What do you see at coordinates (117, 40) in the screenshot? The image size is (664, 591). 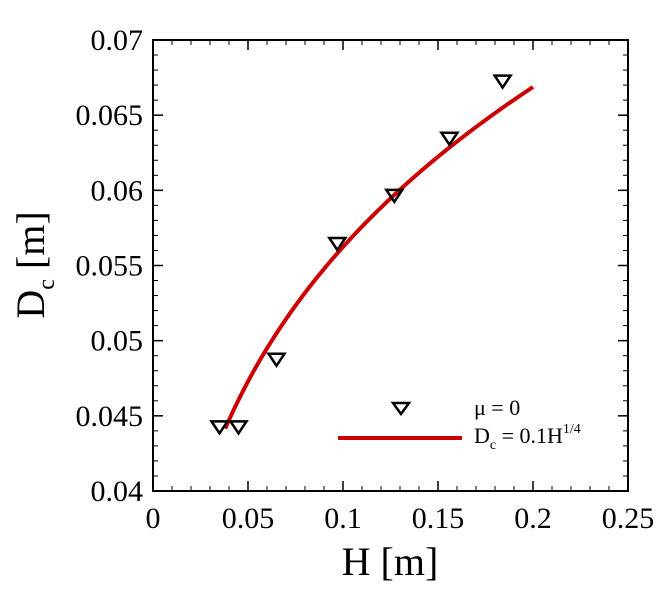 I see `y-tick-label: 0.07` at bounding box center [117, 40].